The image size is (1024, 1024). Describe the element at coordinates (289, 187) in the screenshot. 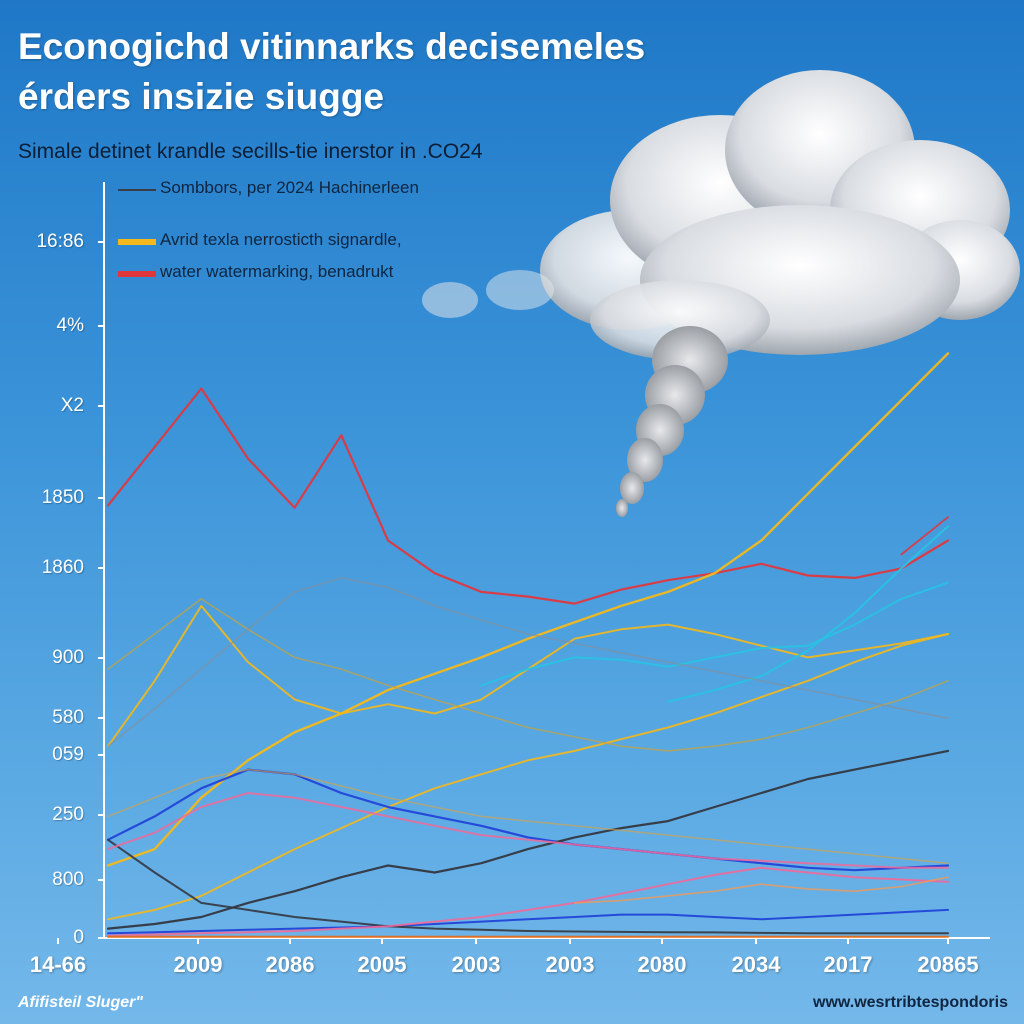

I see `legend-label: Sombbors, per 2024 Hachinerleen` at that location.